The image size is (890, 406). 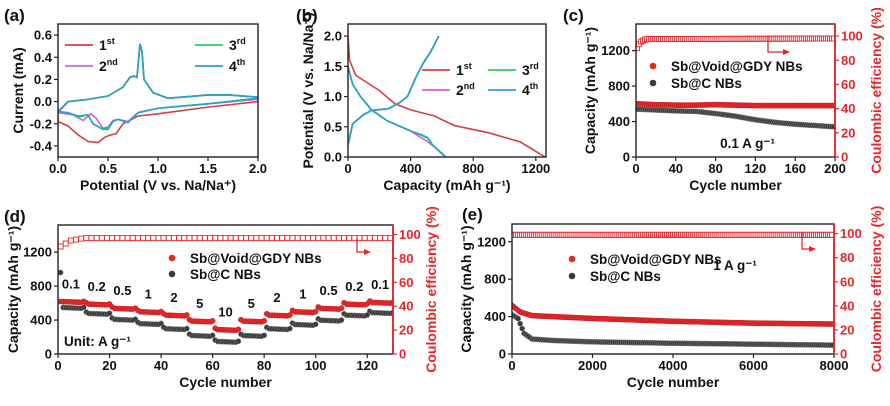 What do you see at coordinates (333, 96) in the screenshot?
I see `y-tick-label: 1.0` at bounding box center [333, 96].